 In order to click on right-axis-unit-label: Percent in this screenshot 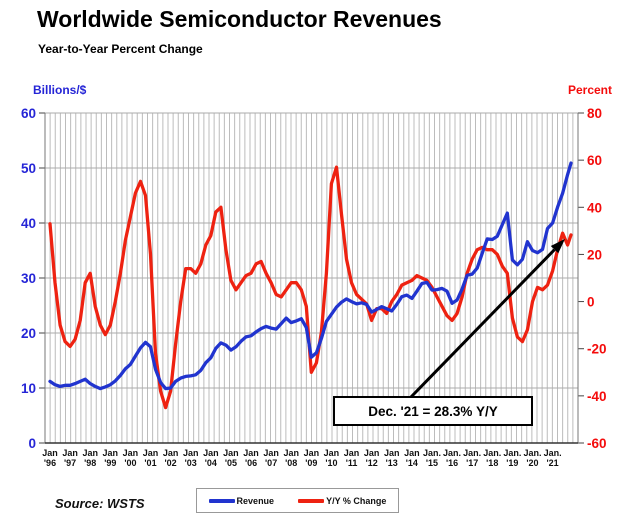, I will do `click(589, 90)`.